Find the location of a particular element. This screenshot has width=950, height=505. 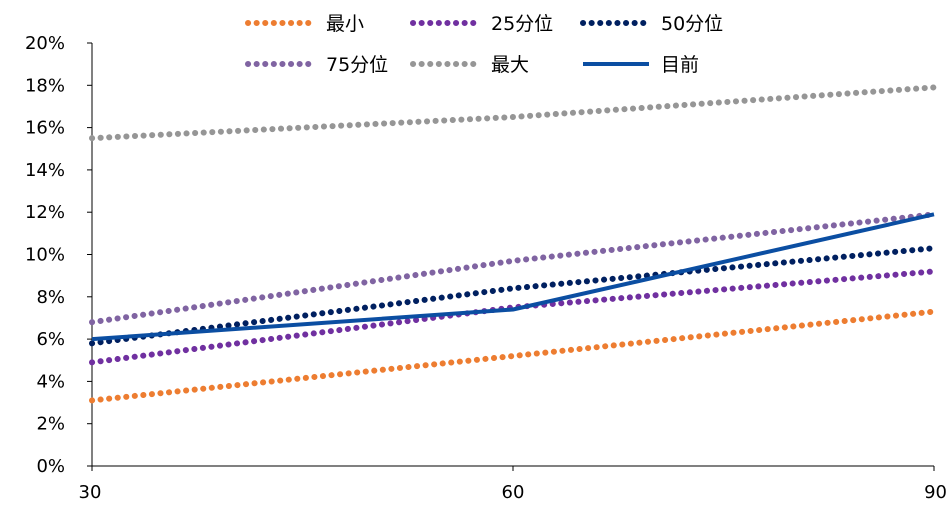

legend-item: 25分位 is located at coordinates (481, 24).